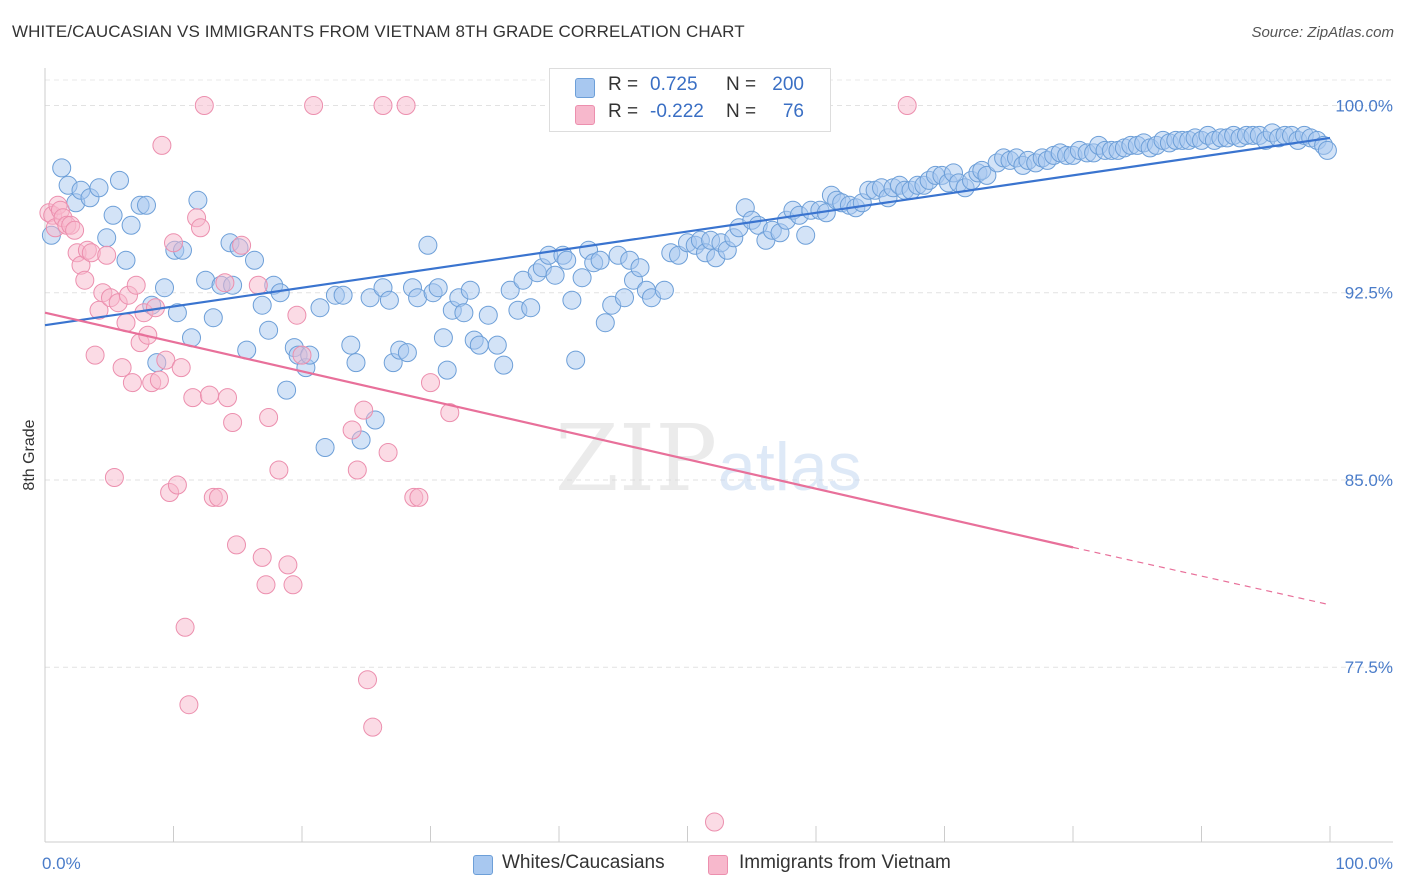 This screenshot has width=1406, height=892. Describe the element at coordinates (1364, 386) in the screenshot. I see `y-tick-labels: 100.0% 92.5% 85.0% 77.5%` at that location.